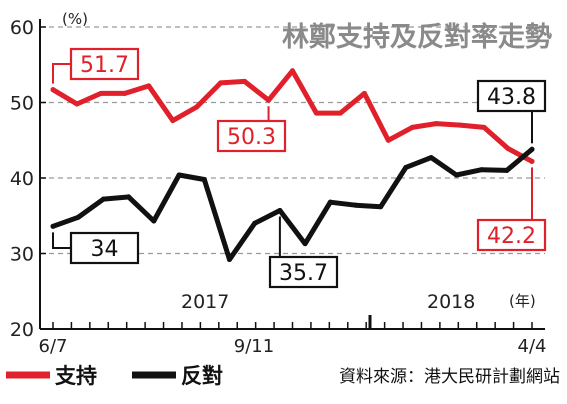  Describe the element at coordinates (417, 37) in the screenshot. I see `chart-title: 林鄭支持及反對率走勢` at that location.